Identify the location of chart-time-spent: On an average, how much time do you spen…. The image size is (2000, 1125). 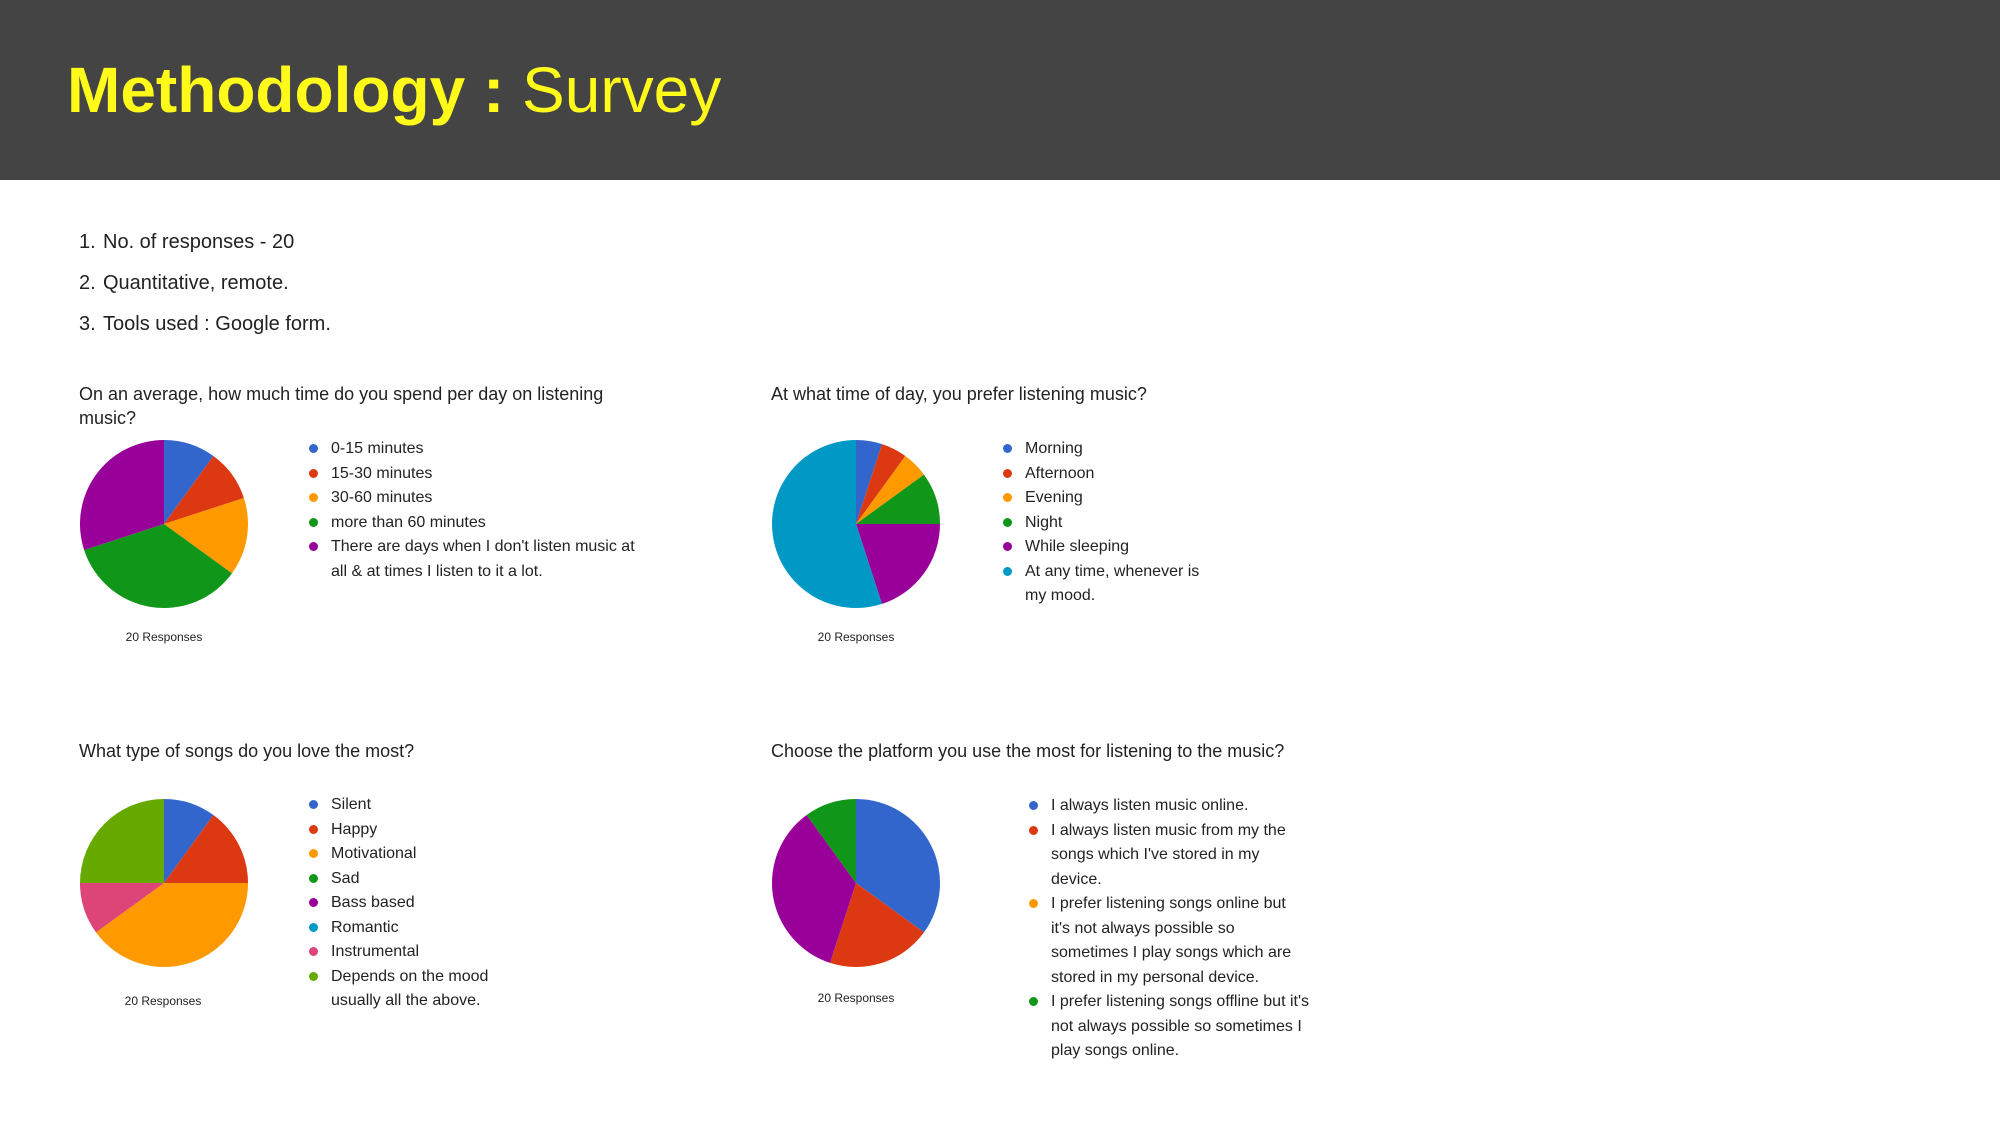
(379, 517).